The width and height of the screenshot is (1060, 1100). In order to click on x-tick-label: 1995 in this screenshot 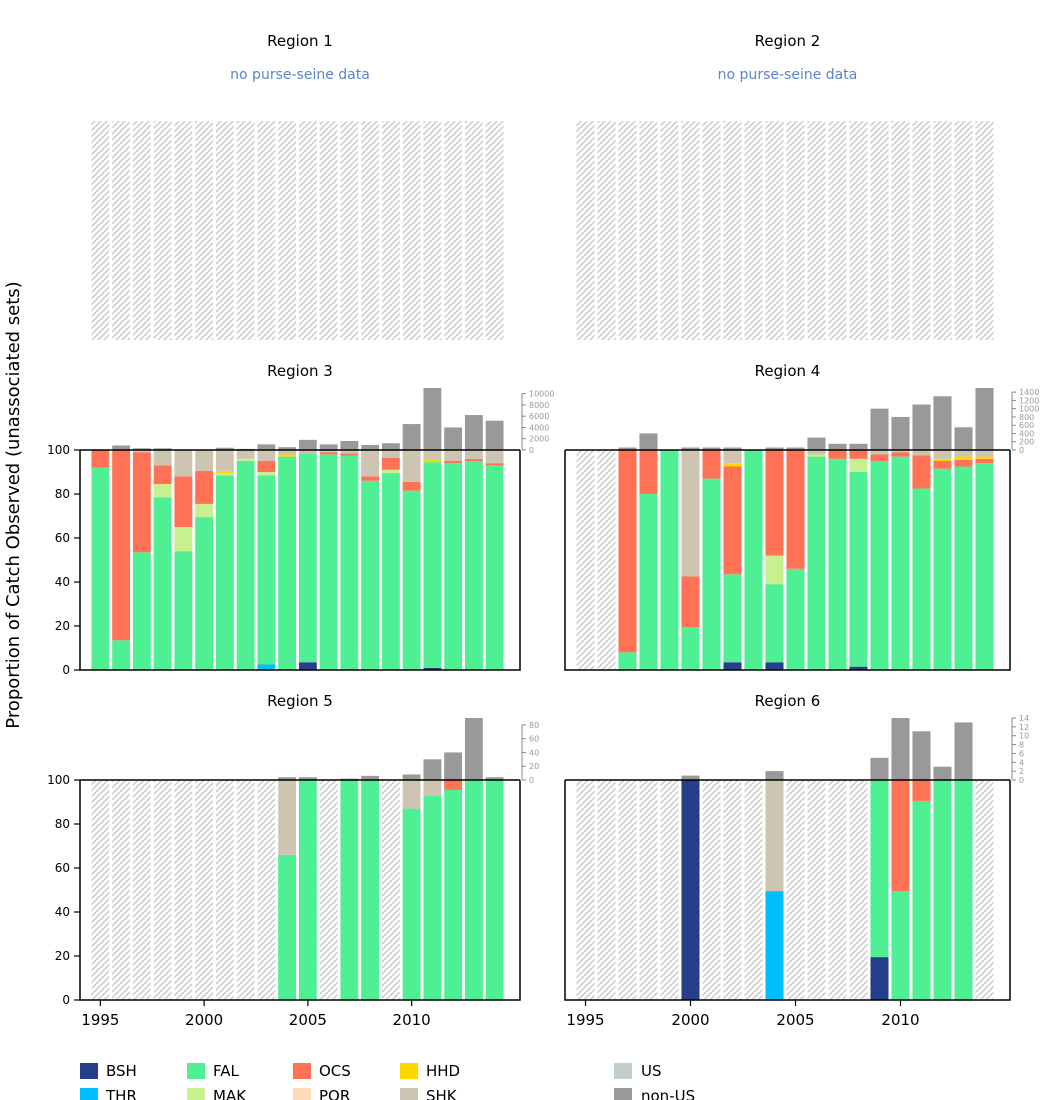, I will do `click(585, 1020)`.